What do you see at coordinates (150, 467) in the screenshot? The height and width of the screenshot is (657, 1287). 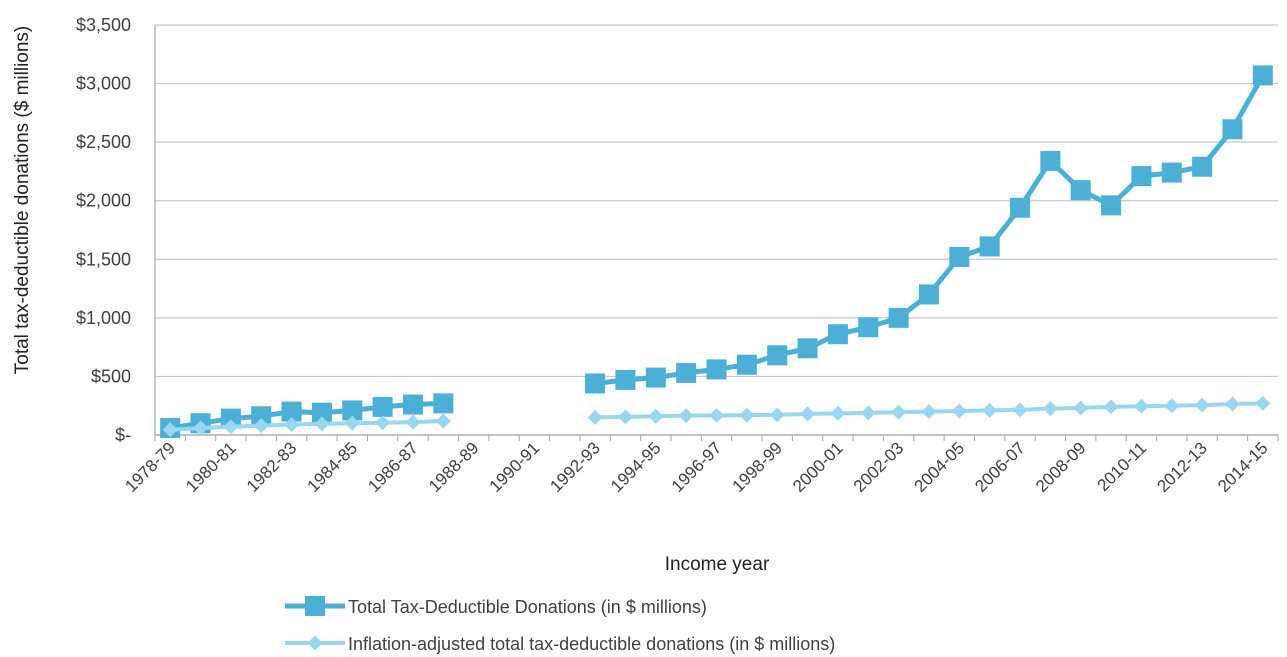 I see `x-tick-label: 1978-79` at bounding box center [150, 467].